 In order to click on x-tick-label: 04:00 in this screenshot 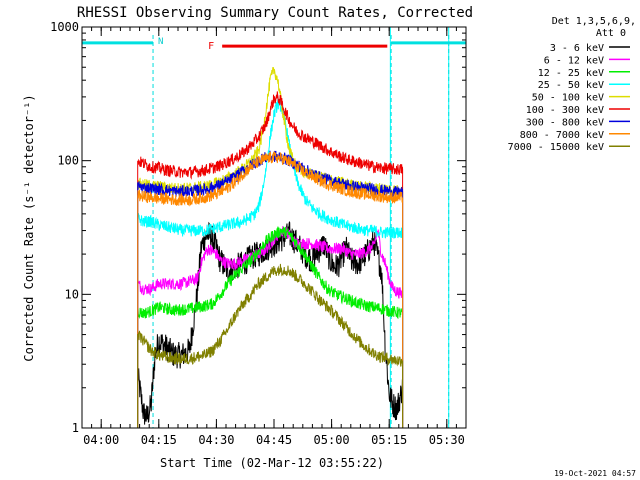, I will do `click(101, 440)`.